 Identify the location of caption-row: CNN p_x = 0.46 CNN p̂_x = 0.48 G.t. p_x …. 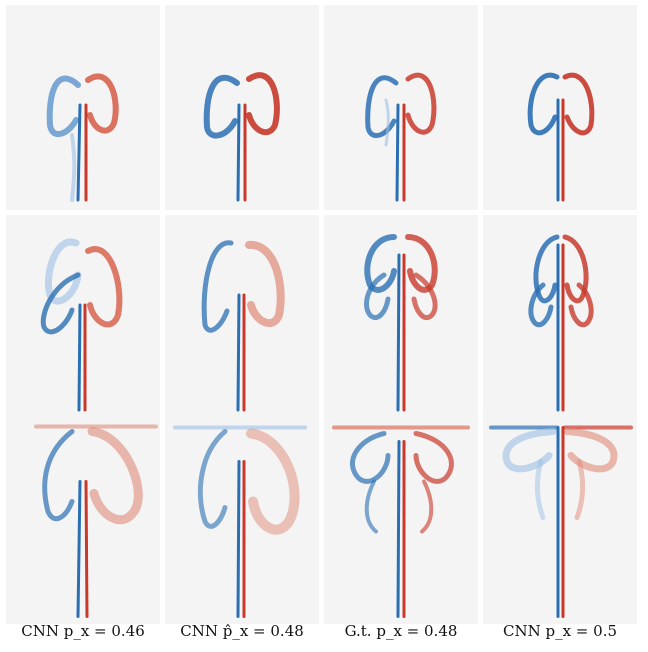
(324, 635).